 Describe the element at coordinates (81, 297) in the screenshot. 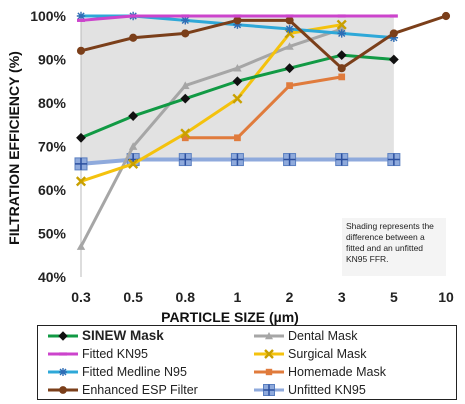

I see `x-tick-label: 0.3` at that location.